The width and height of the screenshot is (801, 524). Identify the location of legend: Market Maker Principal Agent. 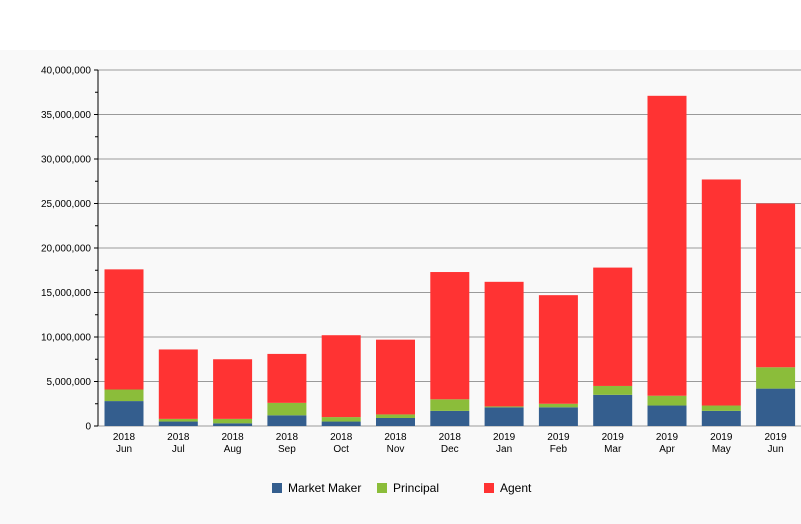
(402, 488).